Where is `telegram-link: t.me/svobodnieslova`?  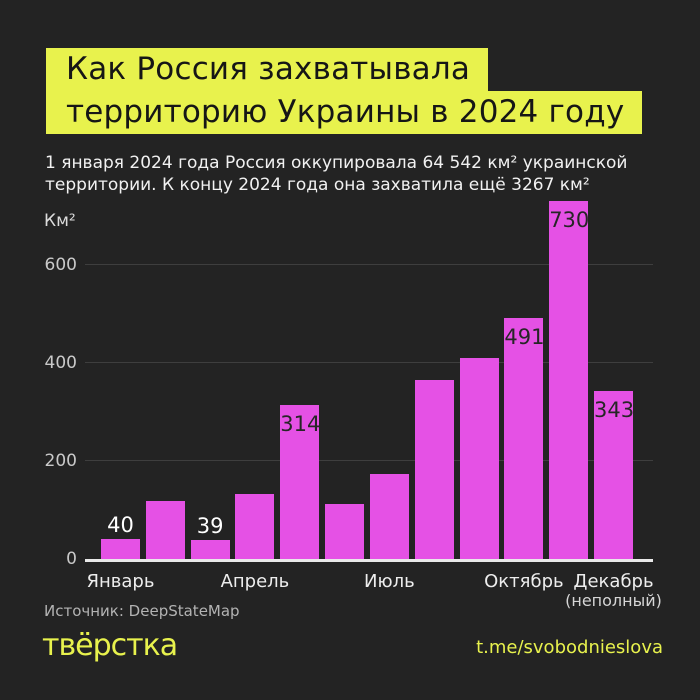 telegram-link: t.me/svobodnieslova is located at coordinates (569, 647).